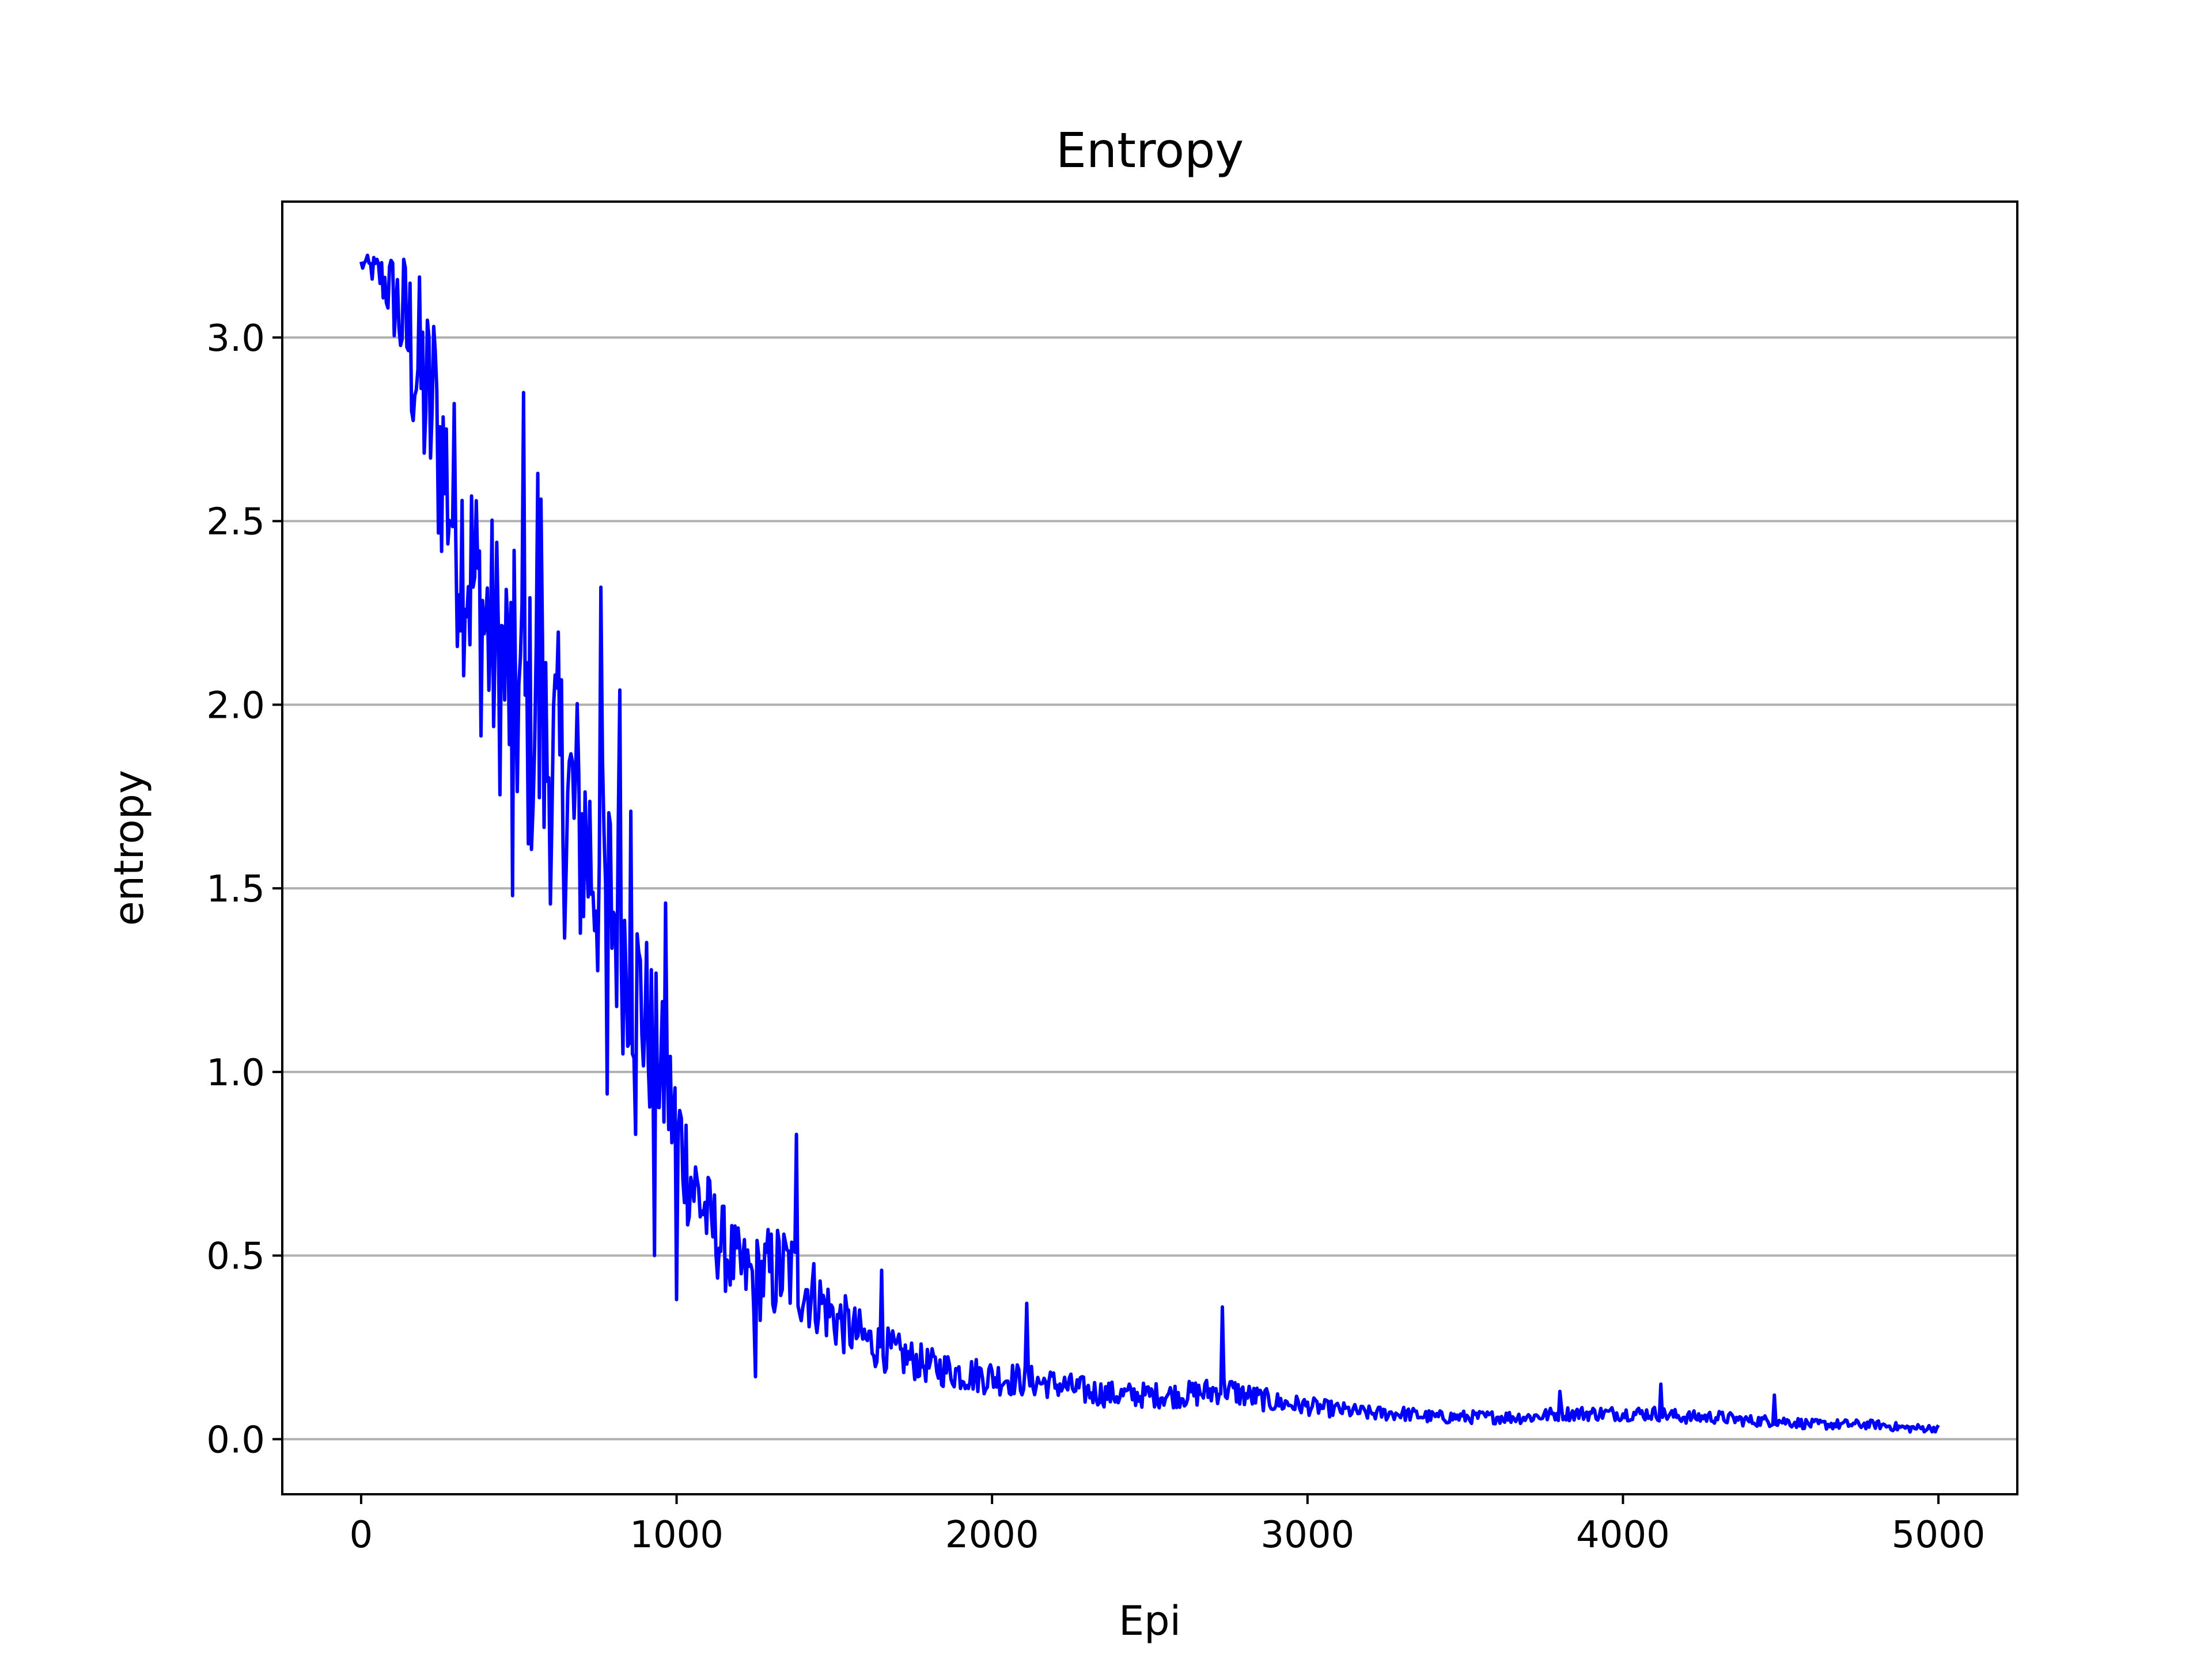  I want to click on y-tick-label: 0.5, so click(235, 1257).